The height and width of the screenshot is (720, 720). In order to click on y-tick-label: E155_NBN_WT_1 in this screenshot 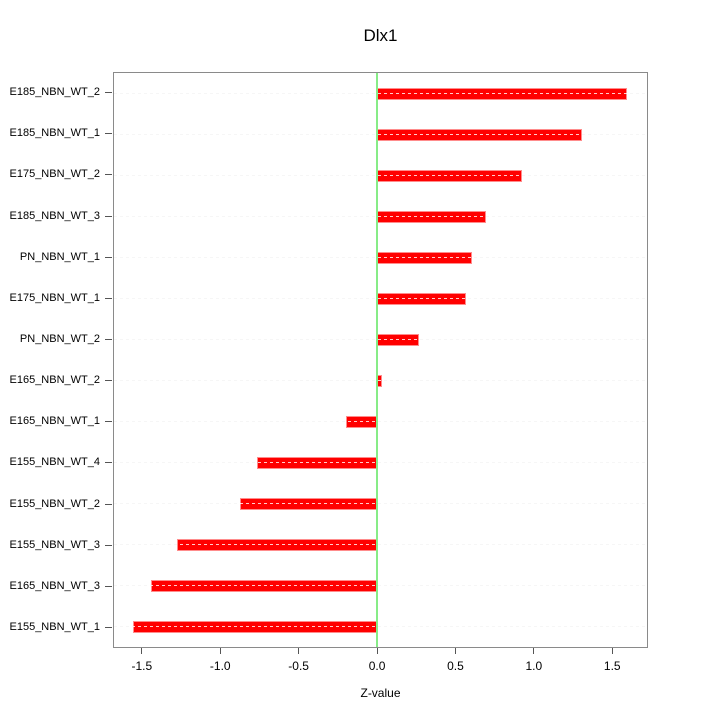, I will do `click(55, 626)`.